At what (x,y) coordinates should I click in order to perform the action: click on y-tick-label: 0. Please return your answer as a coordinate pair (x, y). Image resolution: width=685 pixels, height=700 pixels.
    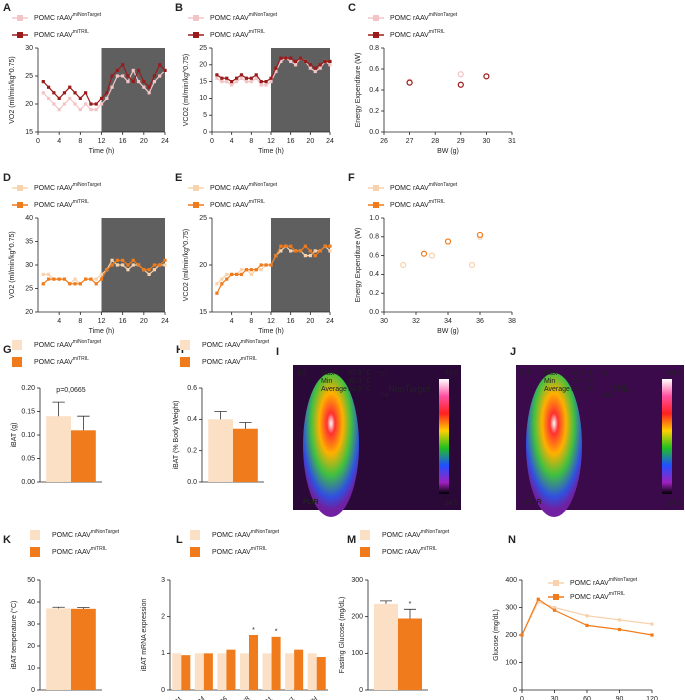
    Looking at the image, I should click on (205, 132).